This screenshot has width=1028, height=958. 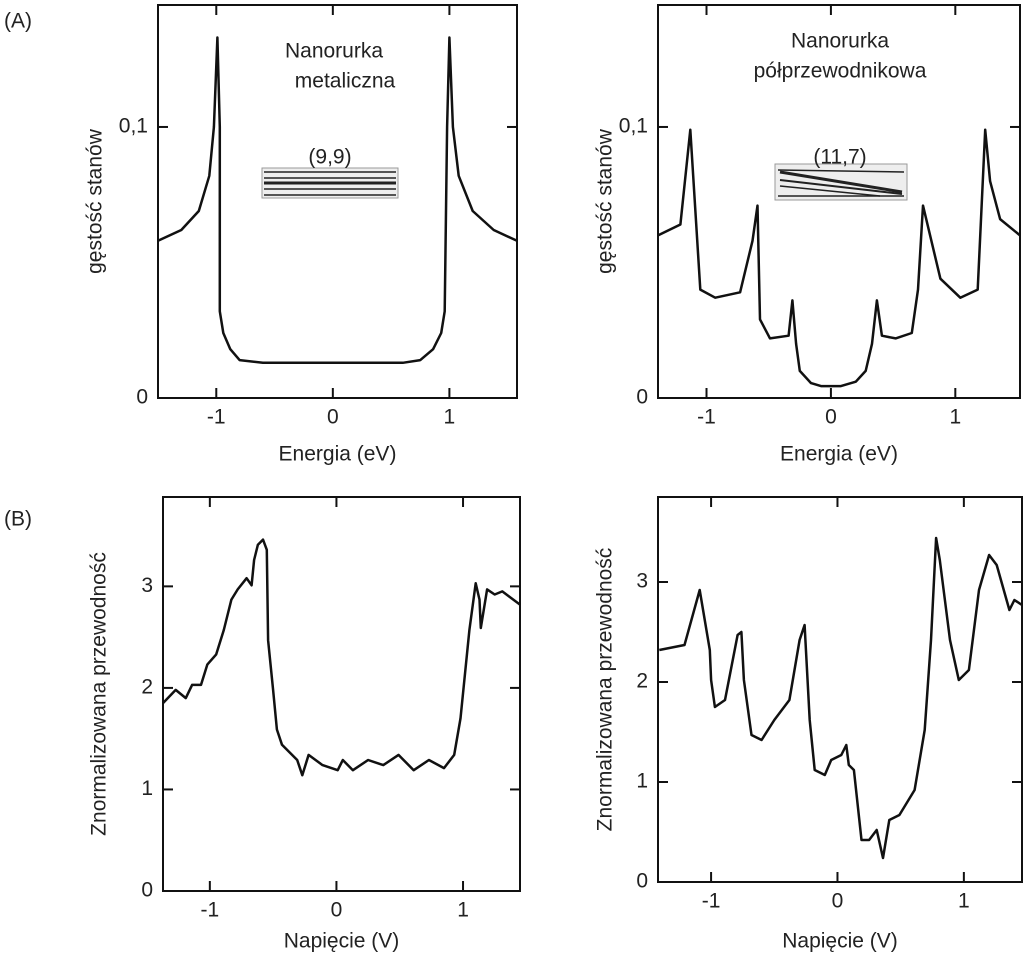 I want to click on annotation: (11,7), so click(x=839, y=157).